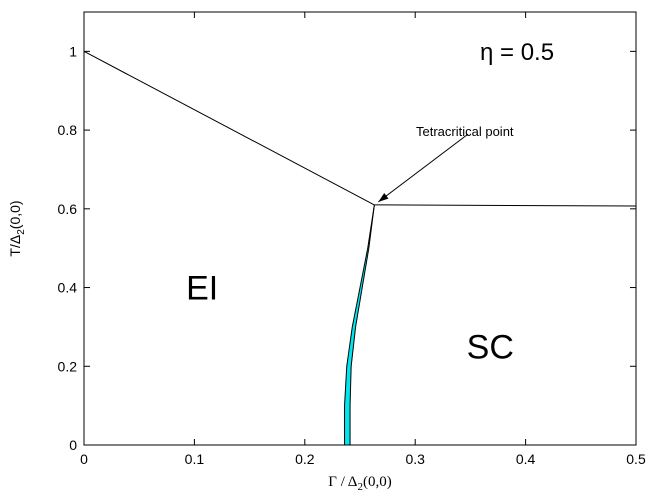 This screenshot has height=495, width=653. What do you see at coordinates (73, 51) in the screenshot?
I see `y-tick-label: 1` at bounding box center [73, 51].